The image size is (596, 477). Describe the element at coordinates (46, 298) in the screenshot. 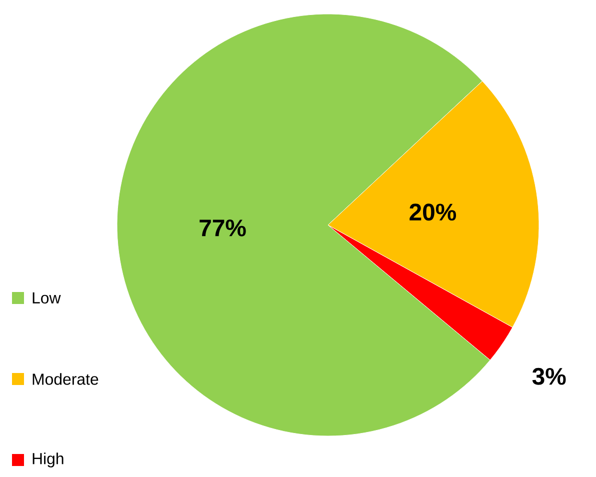

I see `legend-label: Low` at that location.